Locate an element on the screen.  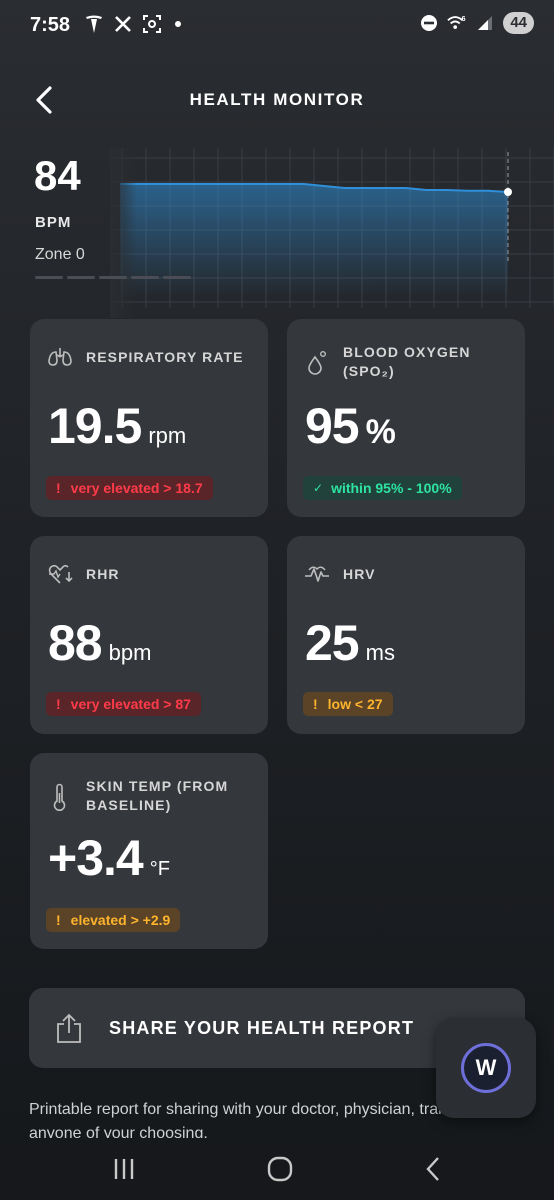
recent-apps-icon is located at coordinates (124, 1169).